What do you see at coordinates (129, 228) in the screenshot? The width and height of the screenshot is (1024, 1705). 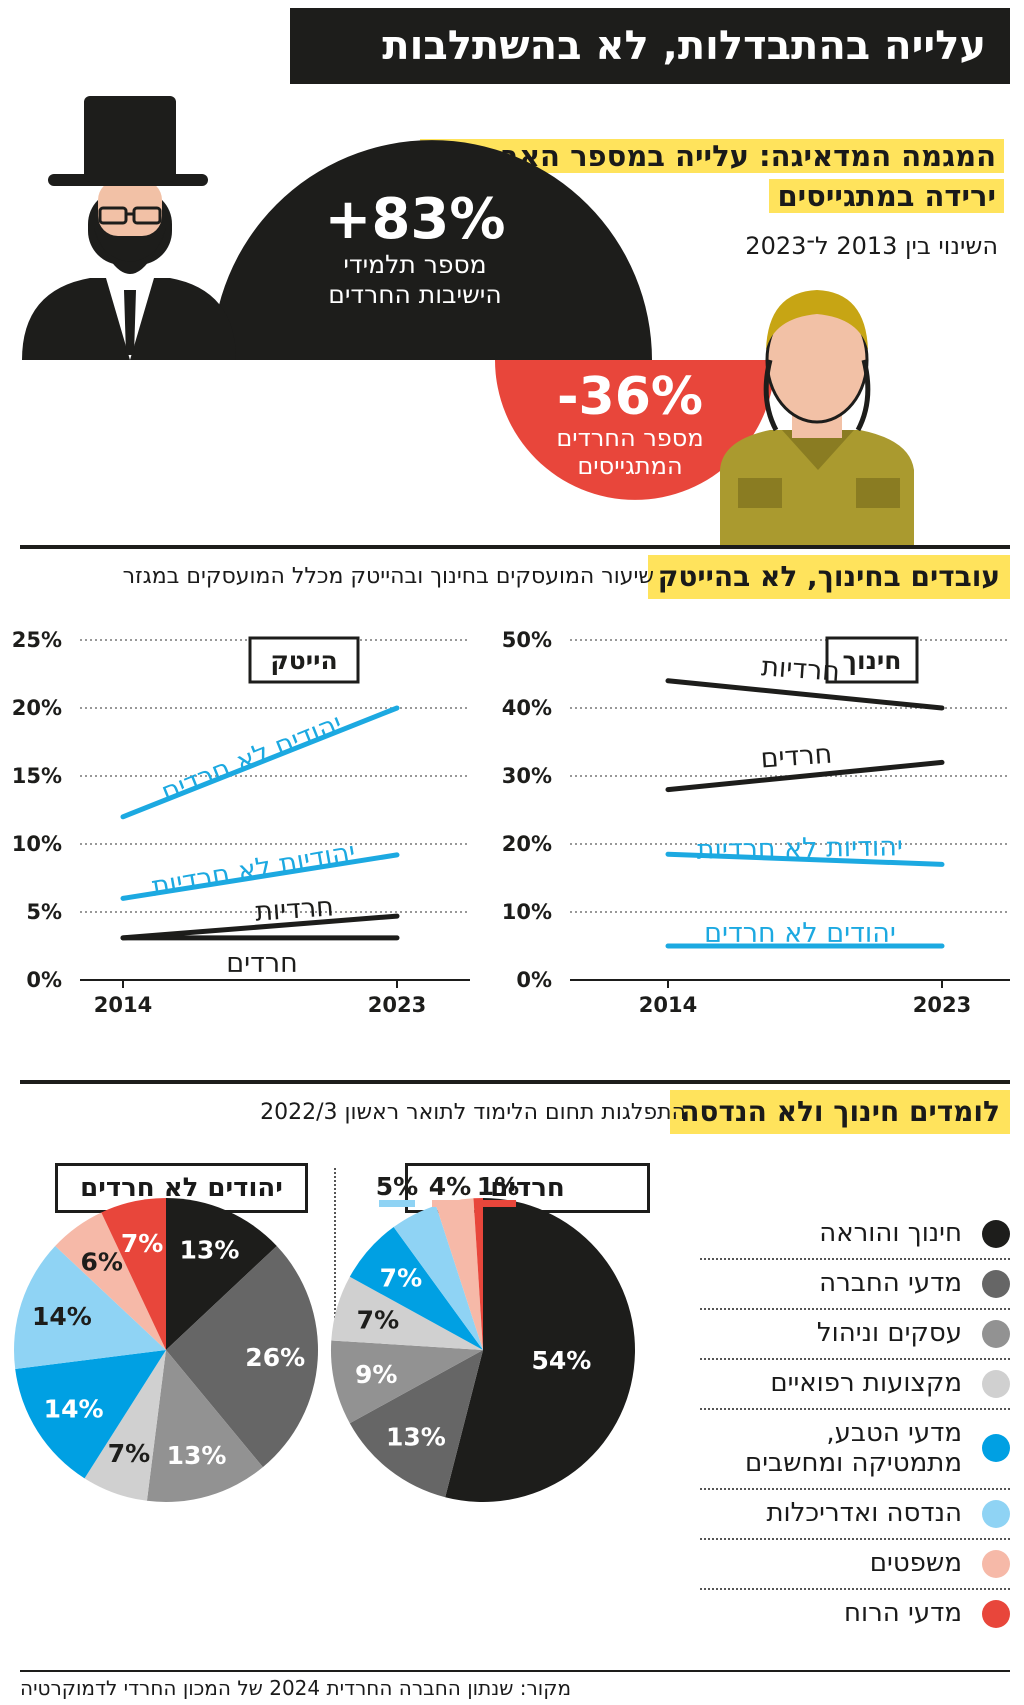 I see `haredi-man-icon` at bounding box center [129, 228].